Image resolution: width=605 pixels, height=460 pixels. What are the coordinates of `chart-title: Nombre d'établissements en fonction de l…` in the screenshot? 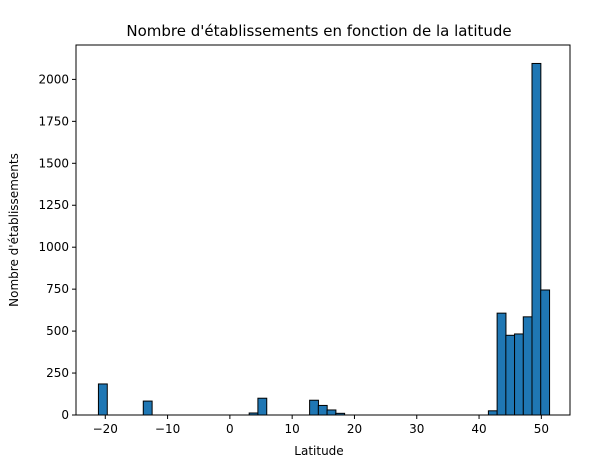 It's located at (318, 31).